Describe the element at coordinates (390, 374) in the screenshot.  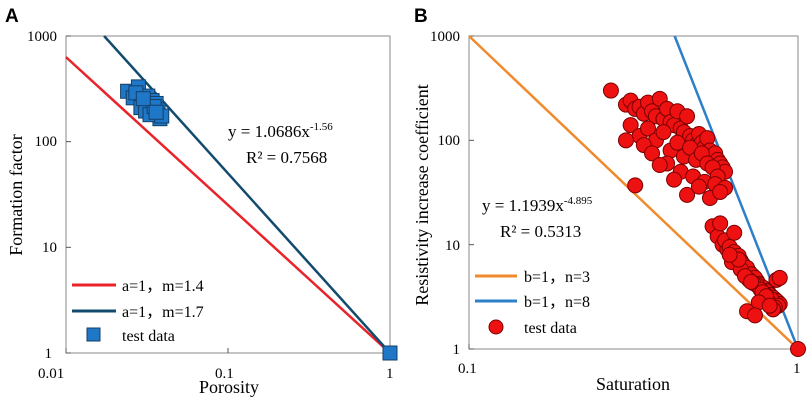
I see `panel-a-xtick-1: 1` at that location.